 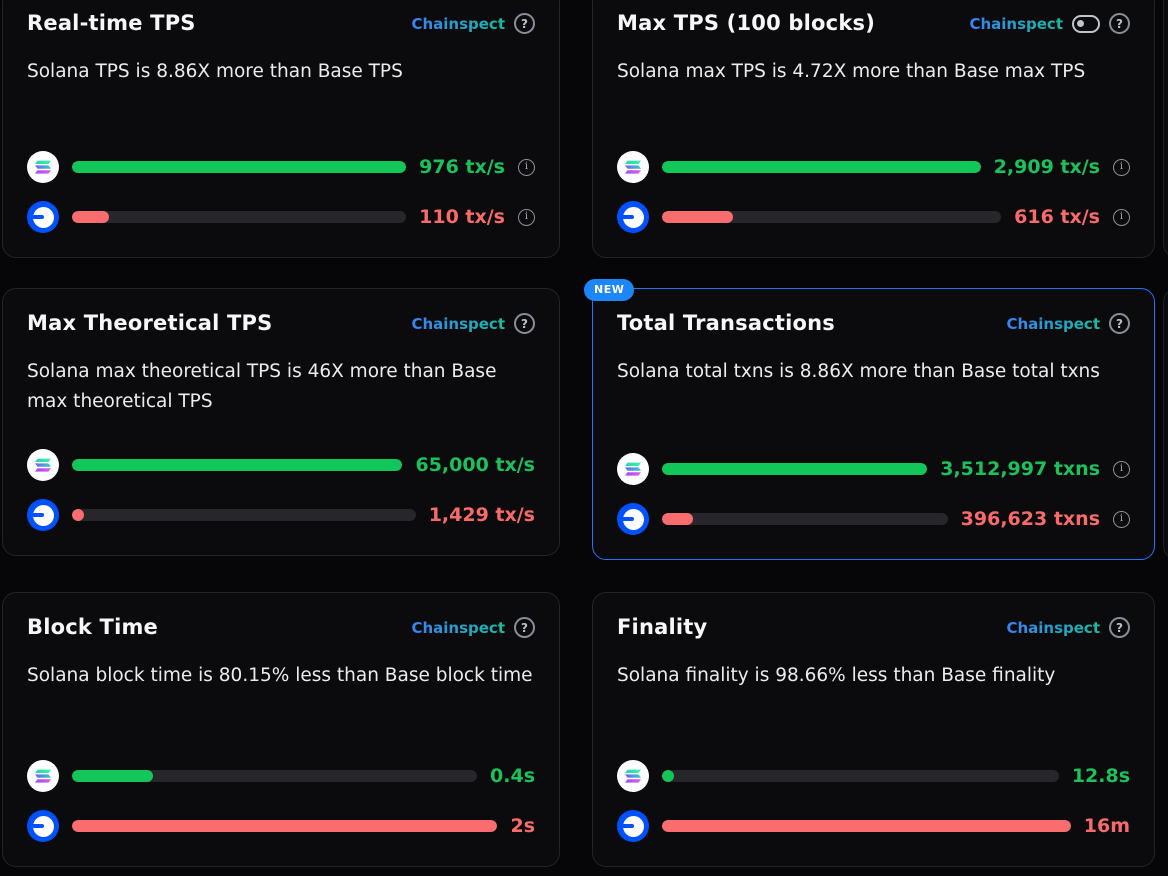 I want to click on card-title: Finality, so click(x=662, y=627).